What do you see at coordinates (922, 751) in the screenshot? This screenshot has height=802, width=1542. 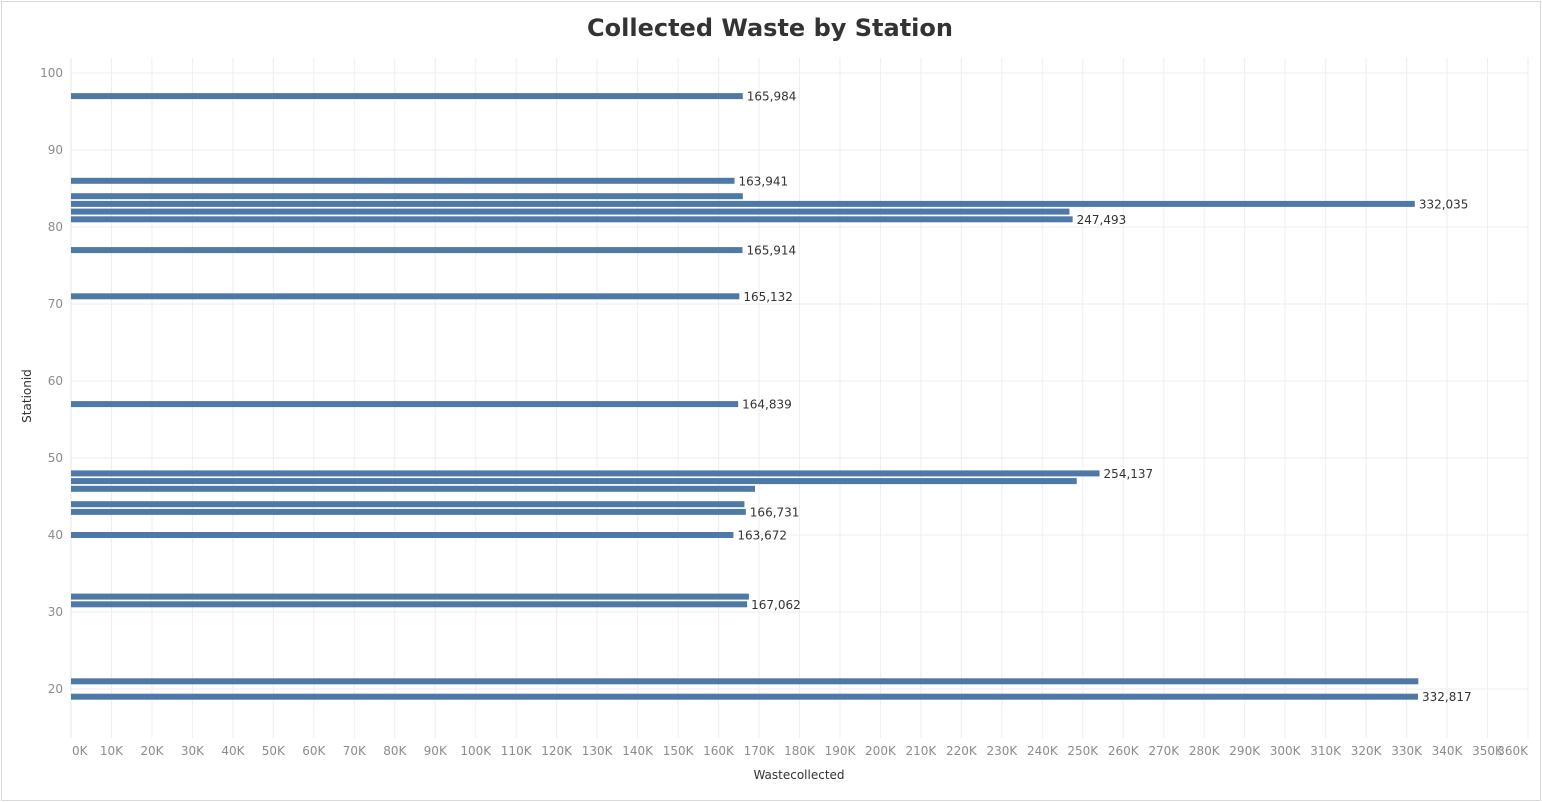 I see `x-tick-label: 210K` at bounding box center [922, 751].